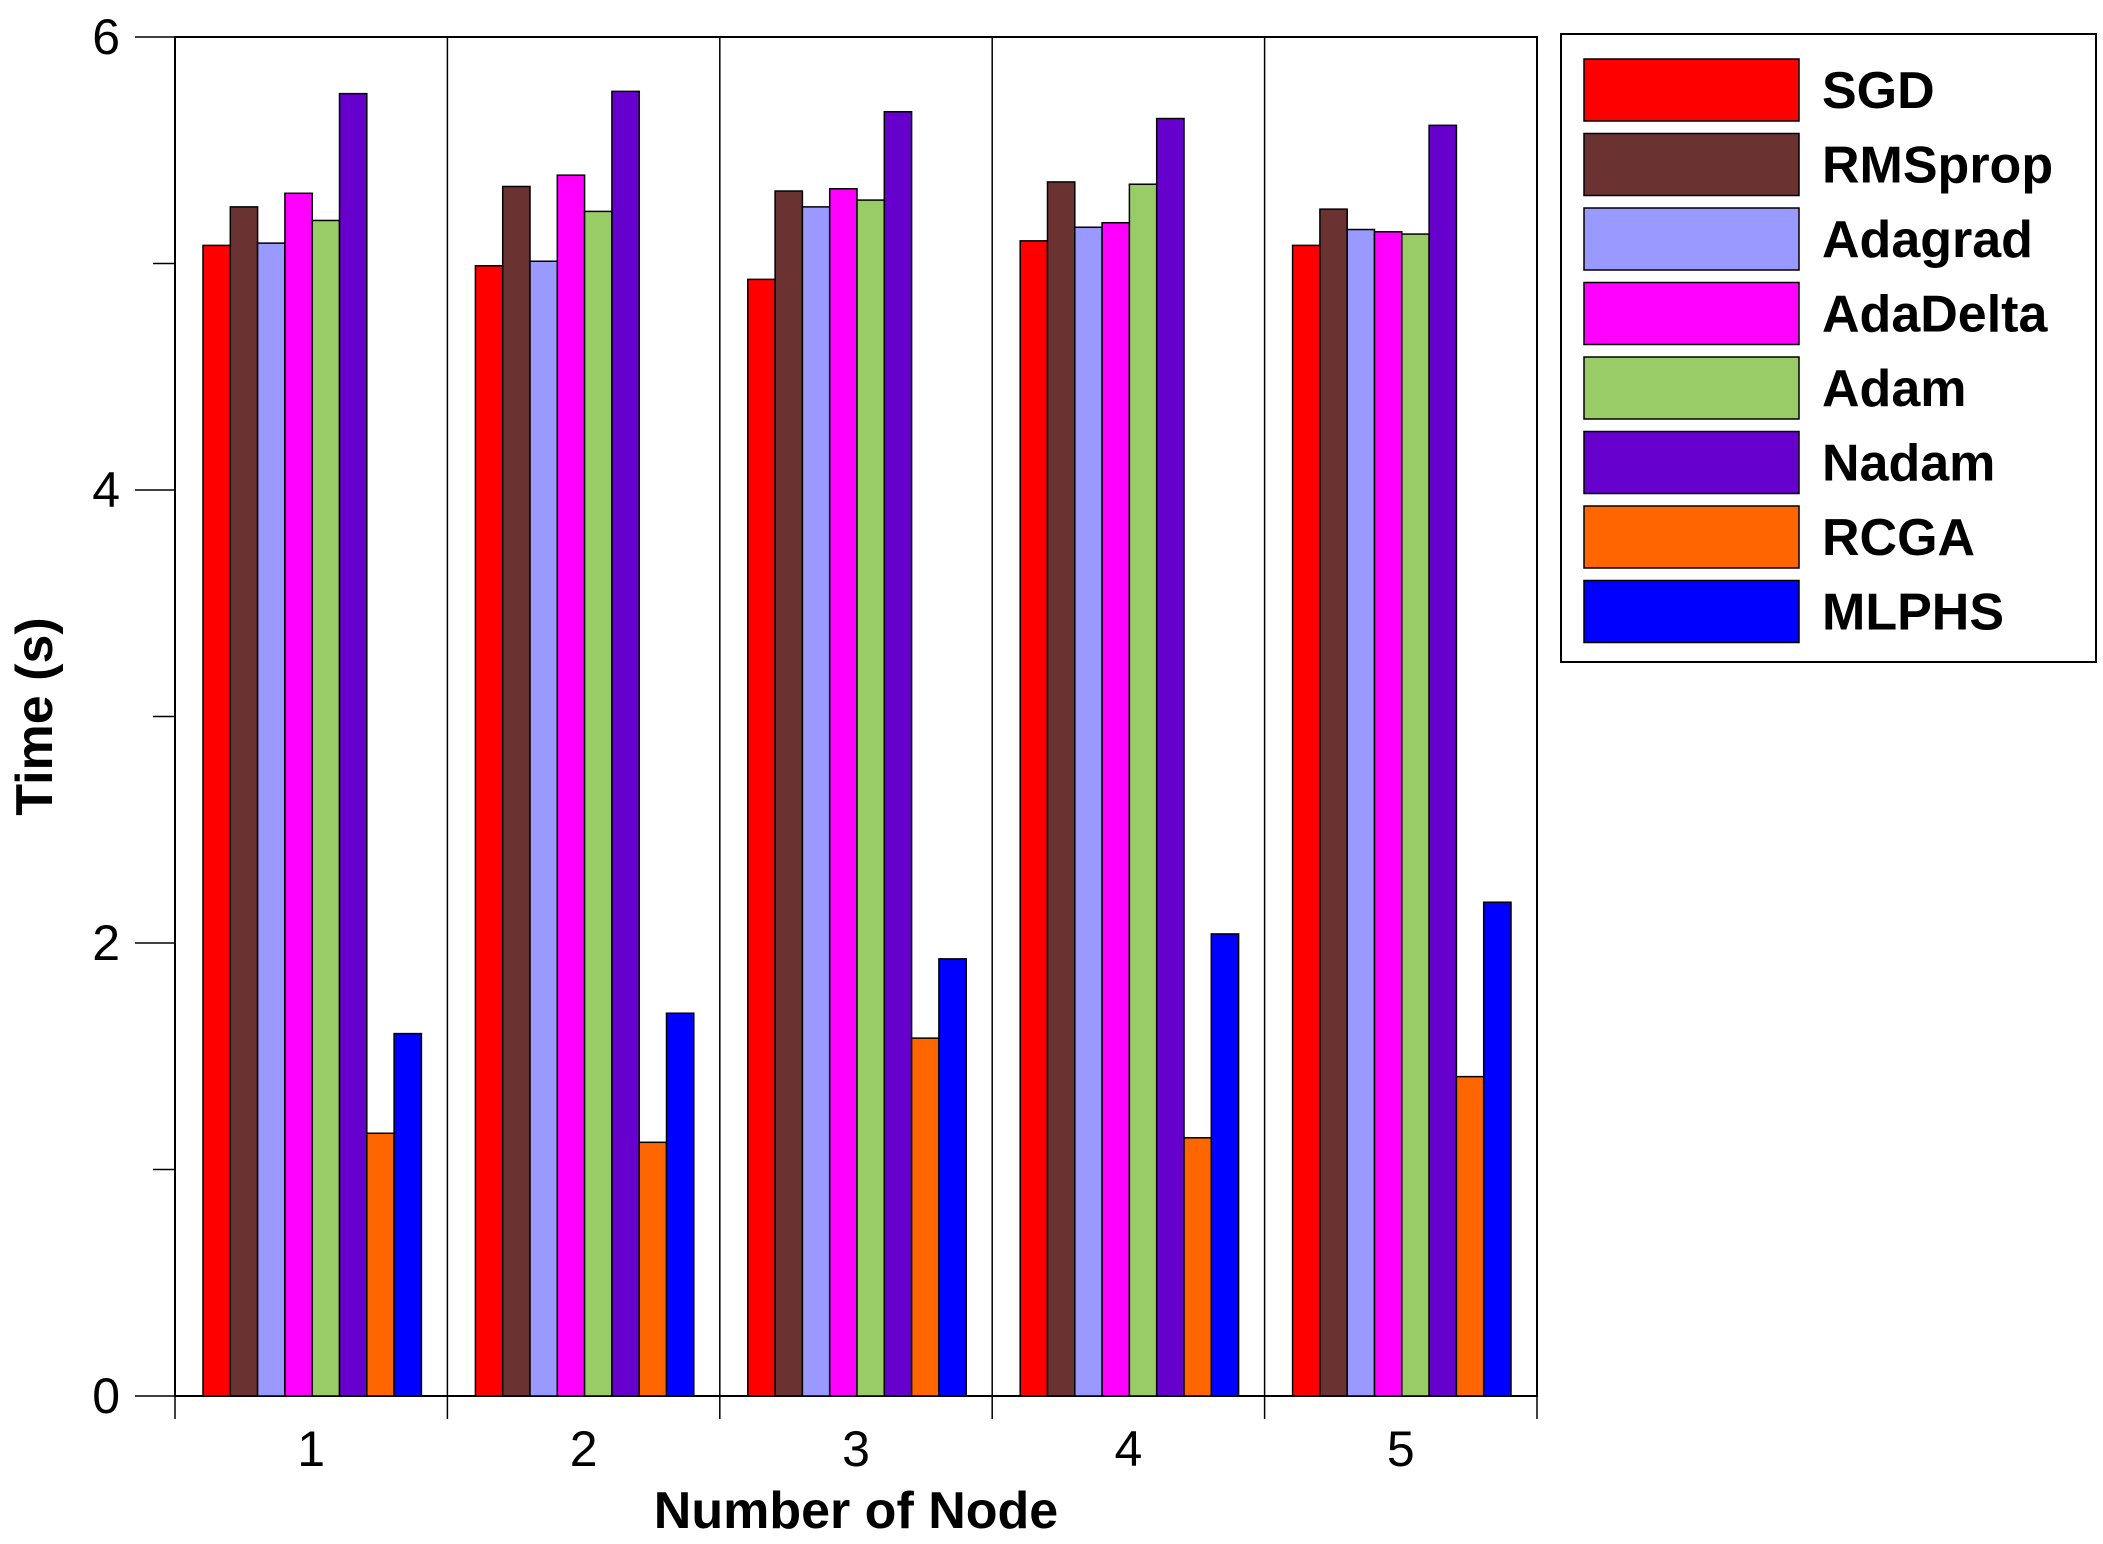  Describe the element at coordinates (1691, 239) in the screenshot. I see `legend-swatch-adagrad` at that location.